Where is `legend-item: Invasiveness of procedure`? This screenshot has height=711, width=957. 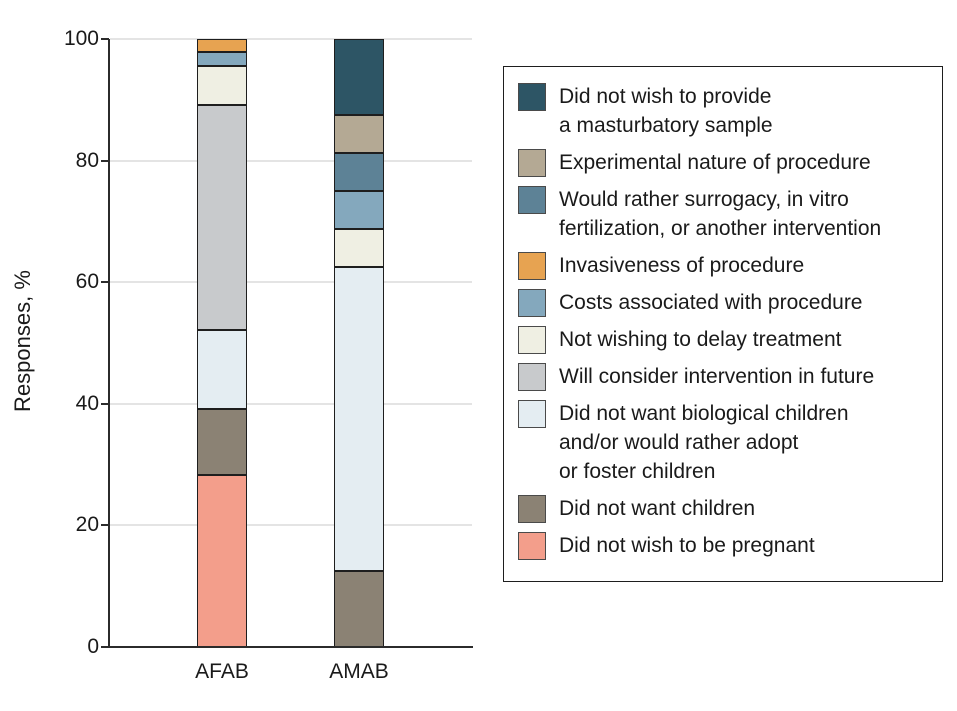
legend-item: Invasiveness of procedure is located at coordinates (723, 266).